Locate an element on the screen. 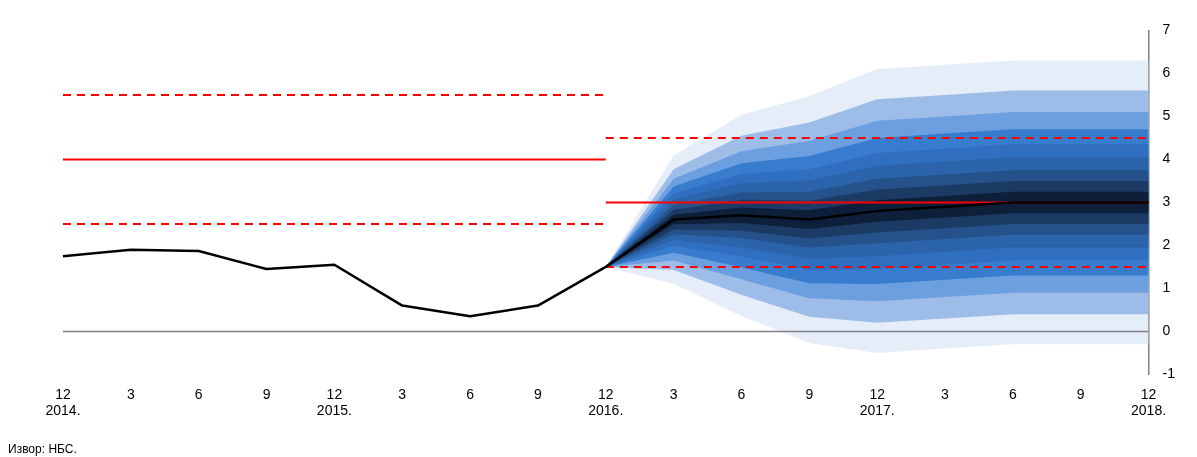 The height and width of the screenshot is (457, 1197). y-tick-label: -1 is located at coordinates (1169, 373).